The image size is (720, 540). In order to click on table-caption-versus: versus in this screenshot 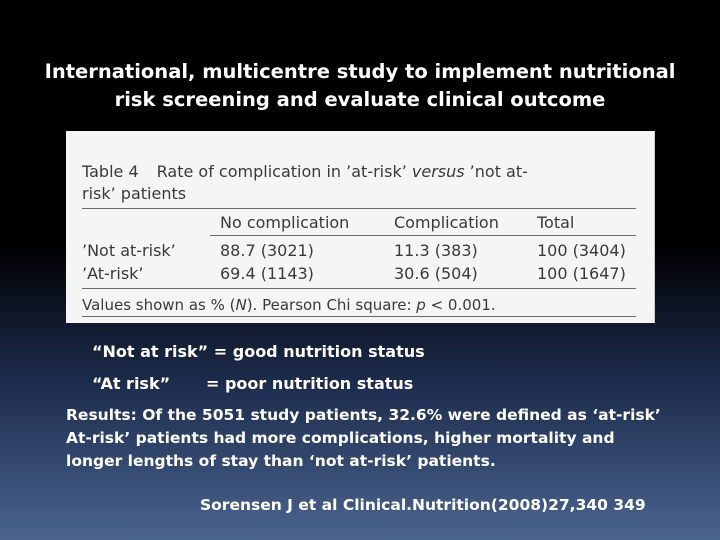, I will do `click(438, 171)`.